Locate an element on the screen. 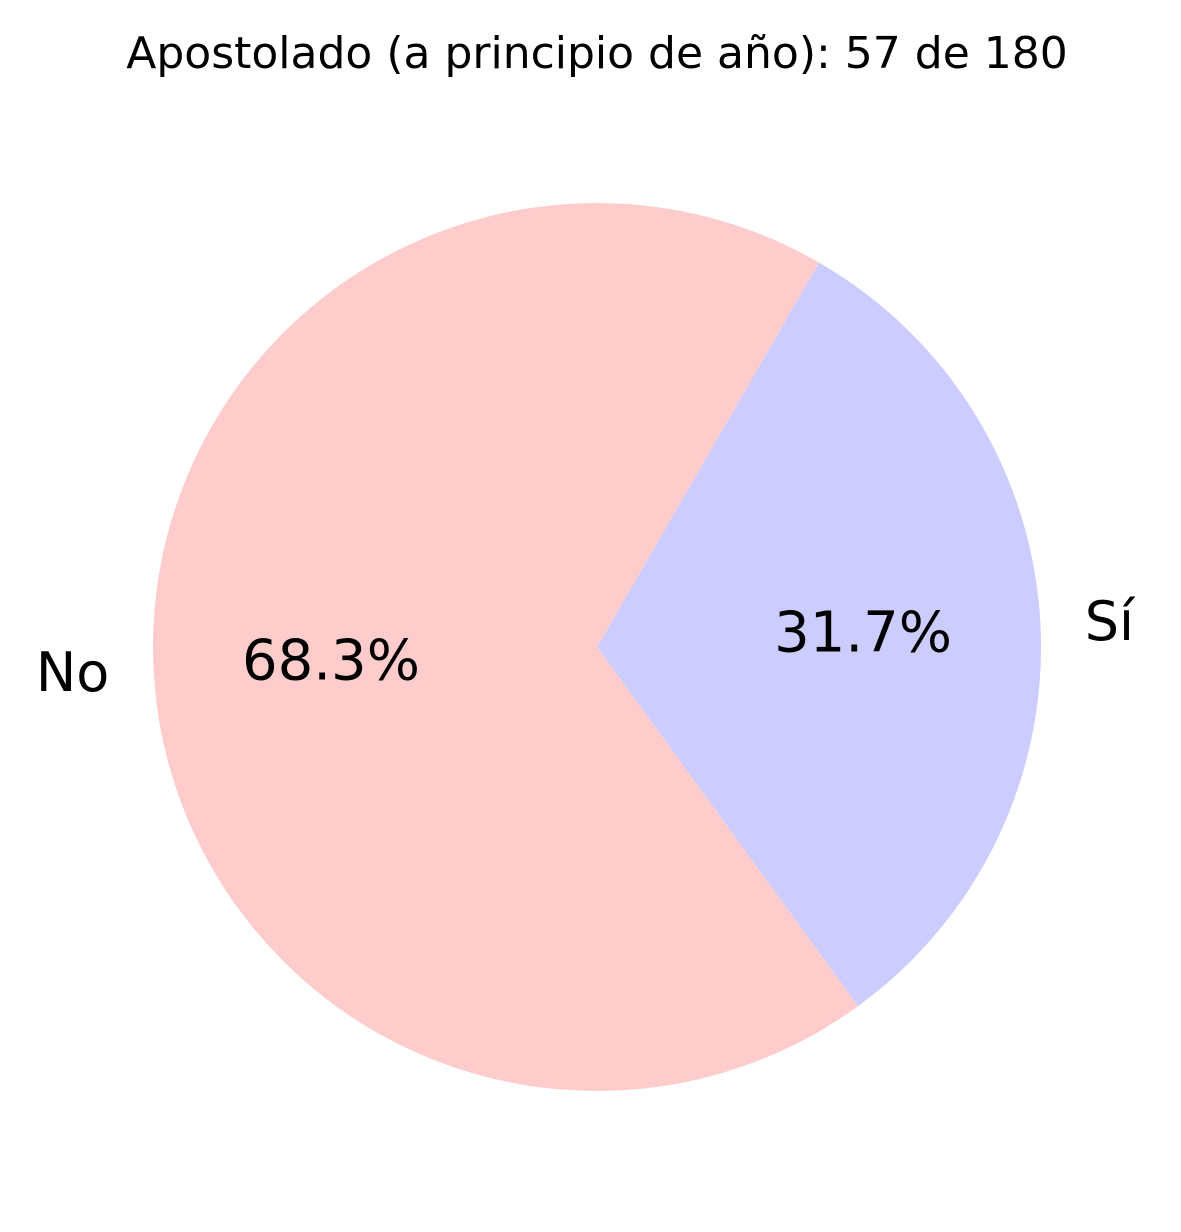  pie-percent-label-si: 31.7% is located at coordinates (863, 633).